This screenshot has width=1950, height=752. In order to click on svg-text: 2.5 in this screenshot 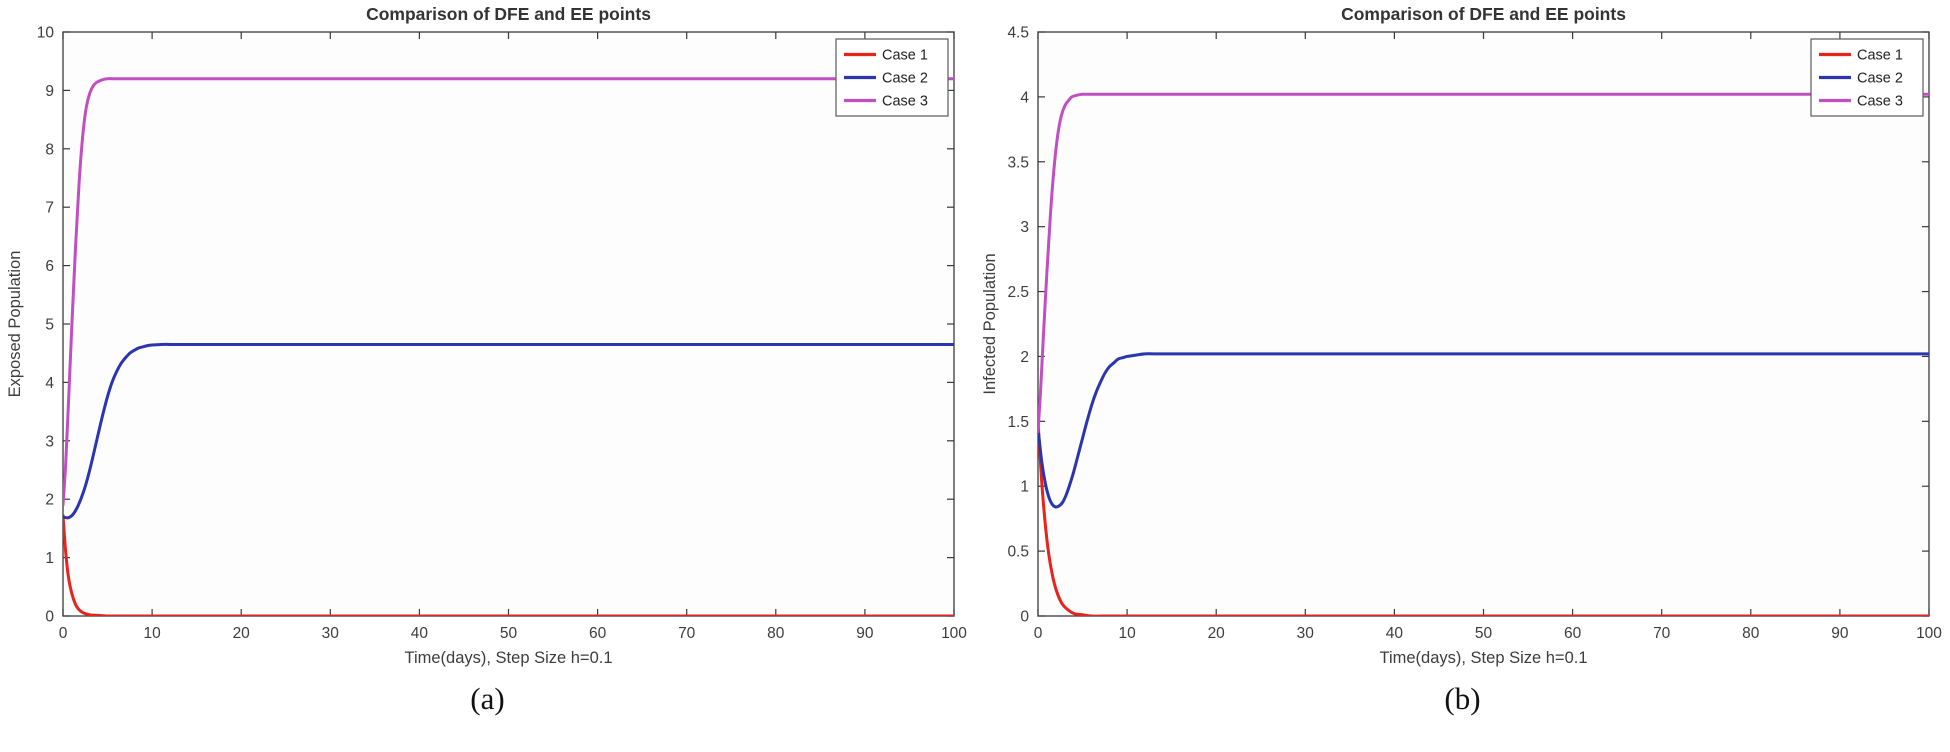, I will do `click(1018, 292)`.